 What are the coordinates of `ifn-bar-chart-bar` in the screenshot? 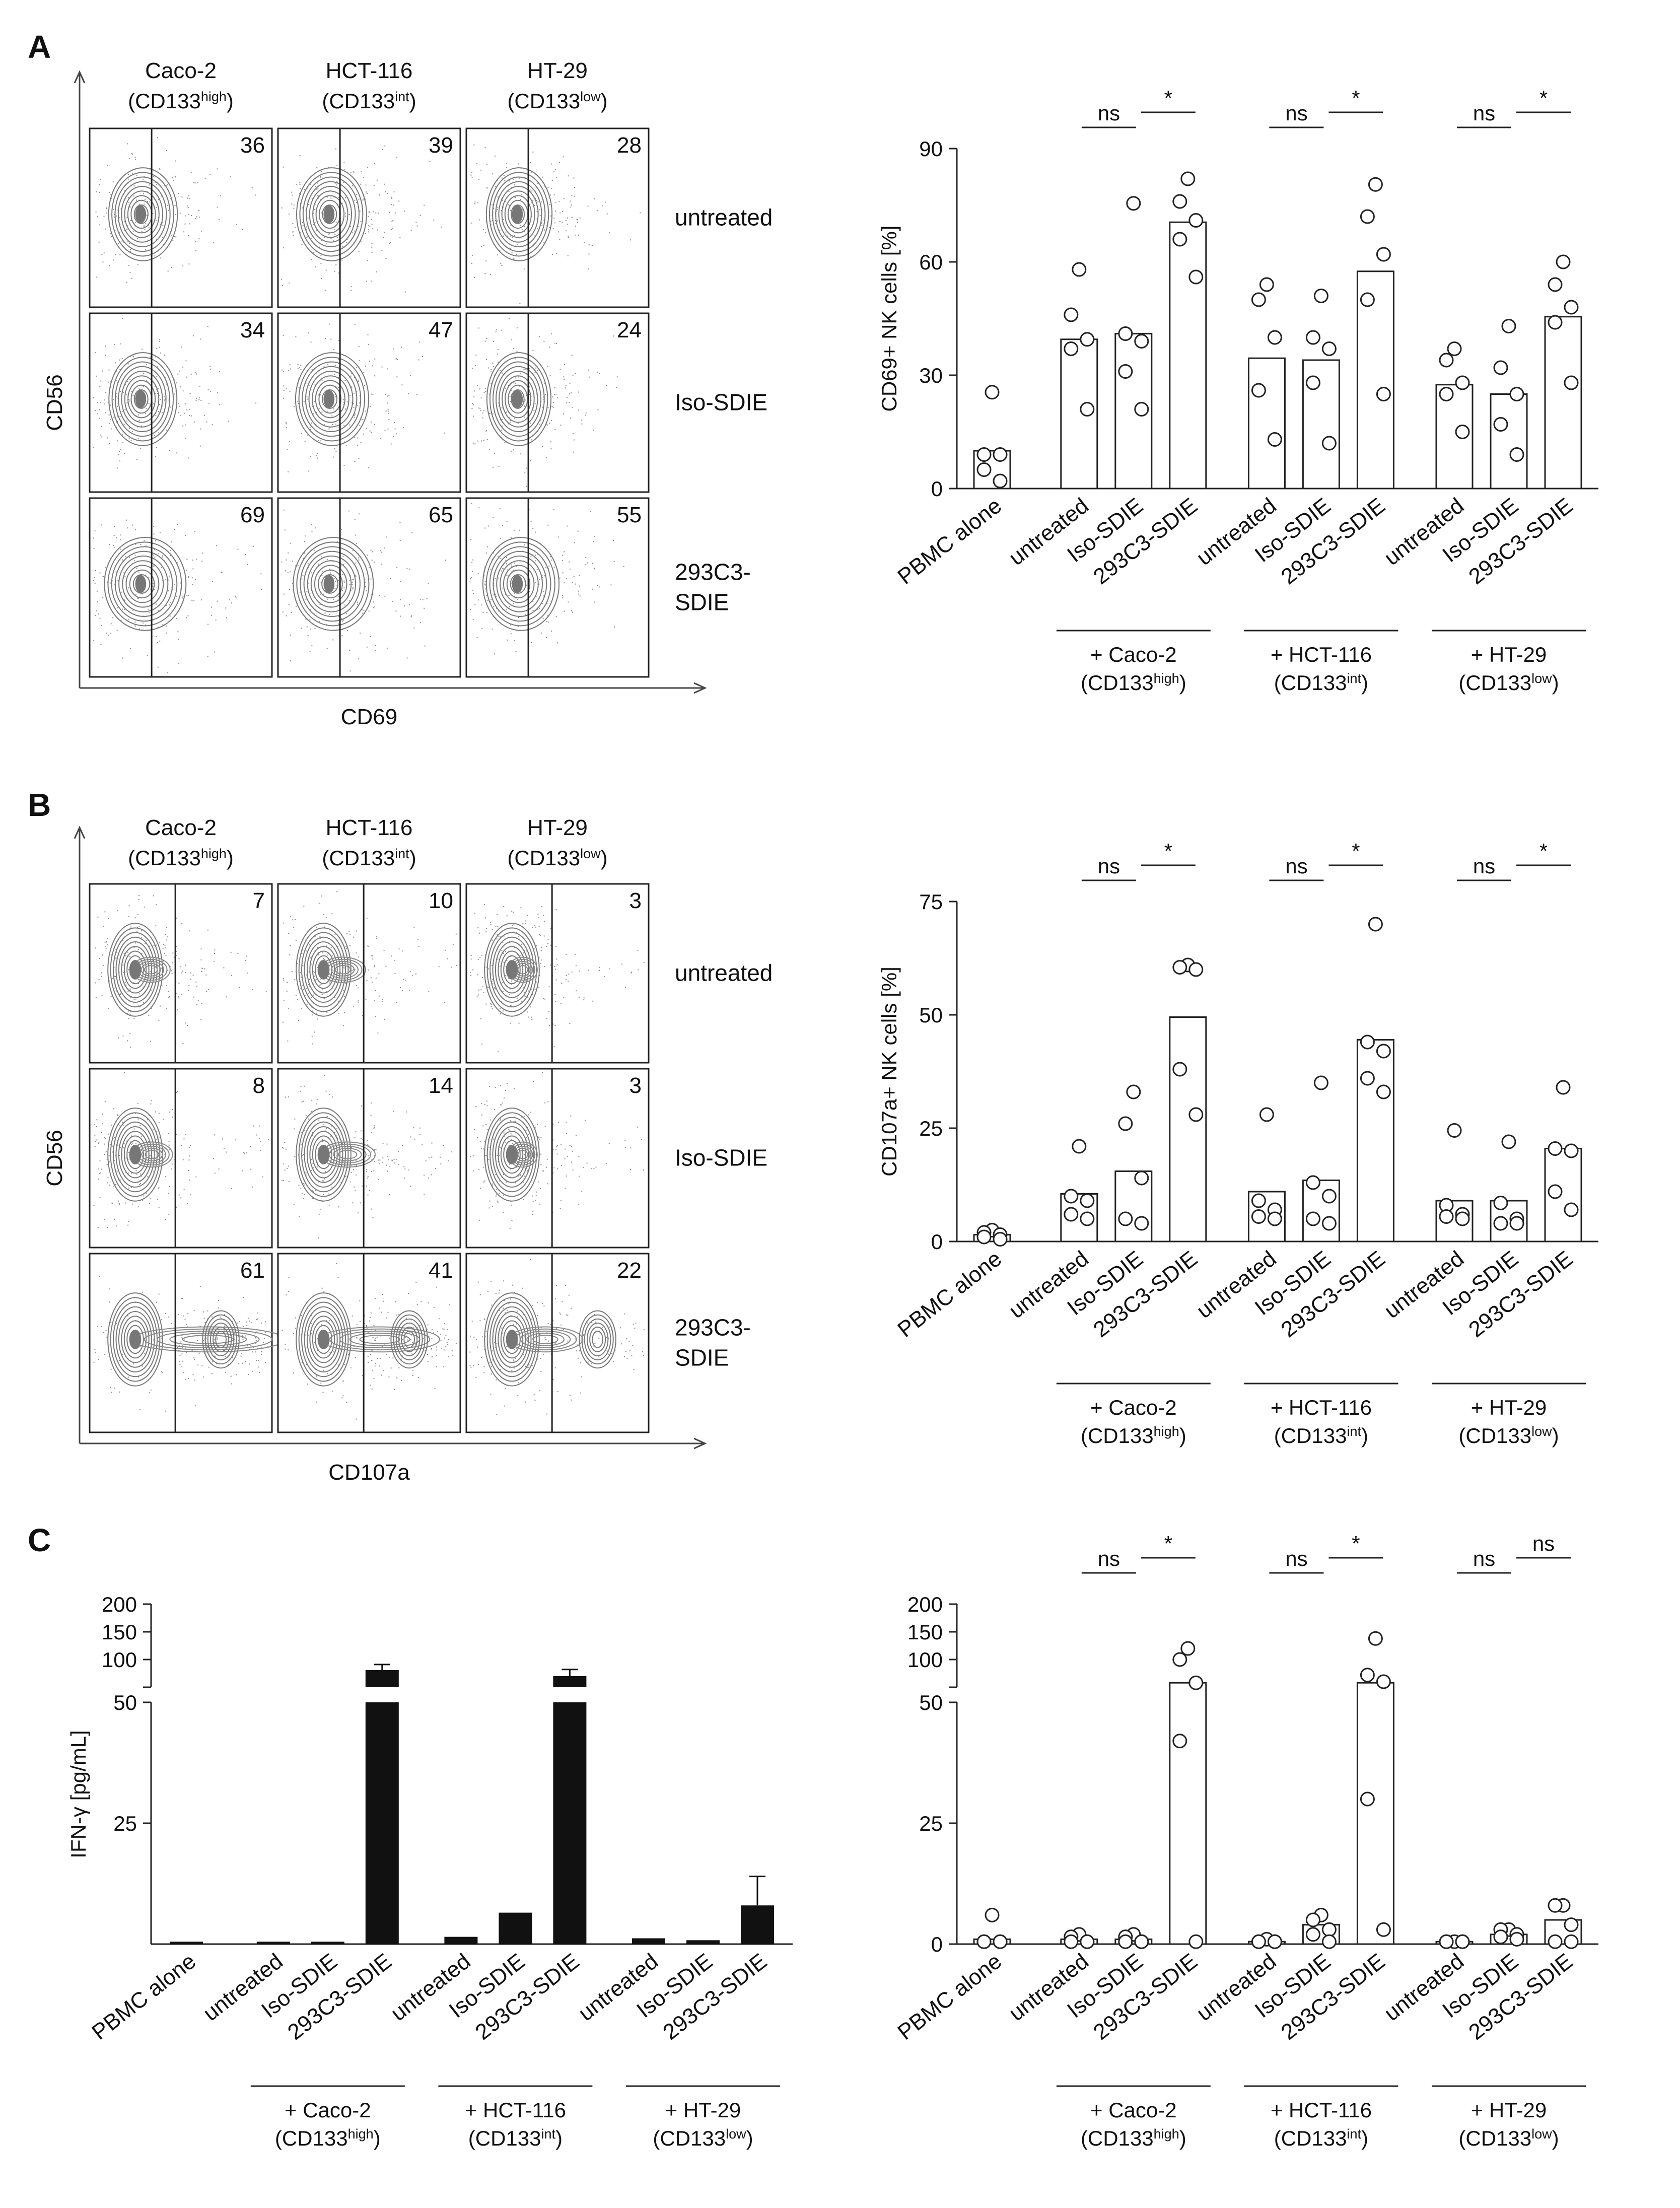 It's located at (186, 1943).